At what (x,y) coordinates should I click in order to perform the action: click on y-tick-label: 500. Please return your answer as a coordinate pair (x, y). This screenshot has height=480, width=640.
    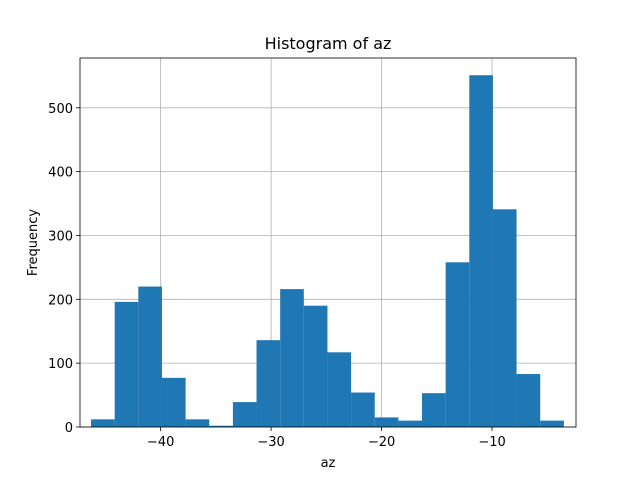
    Looking at the image, I should click on (60, 109).